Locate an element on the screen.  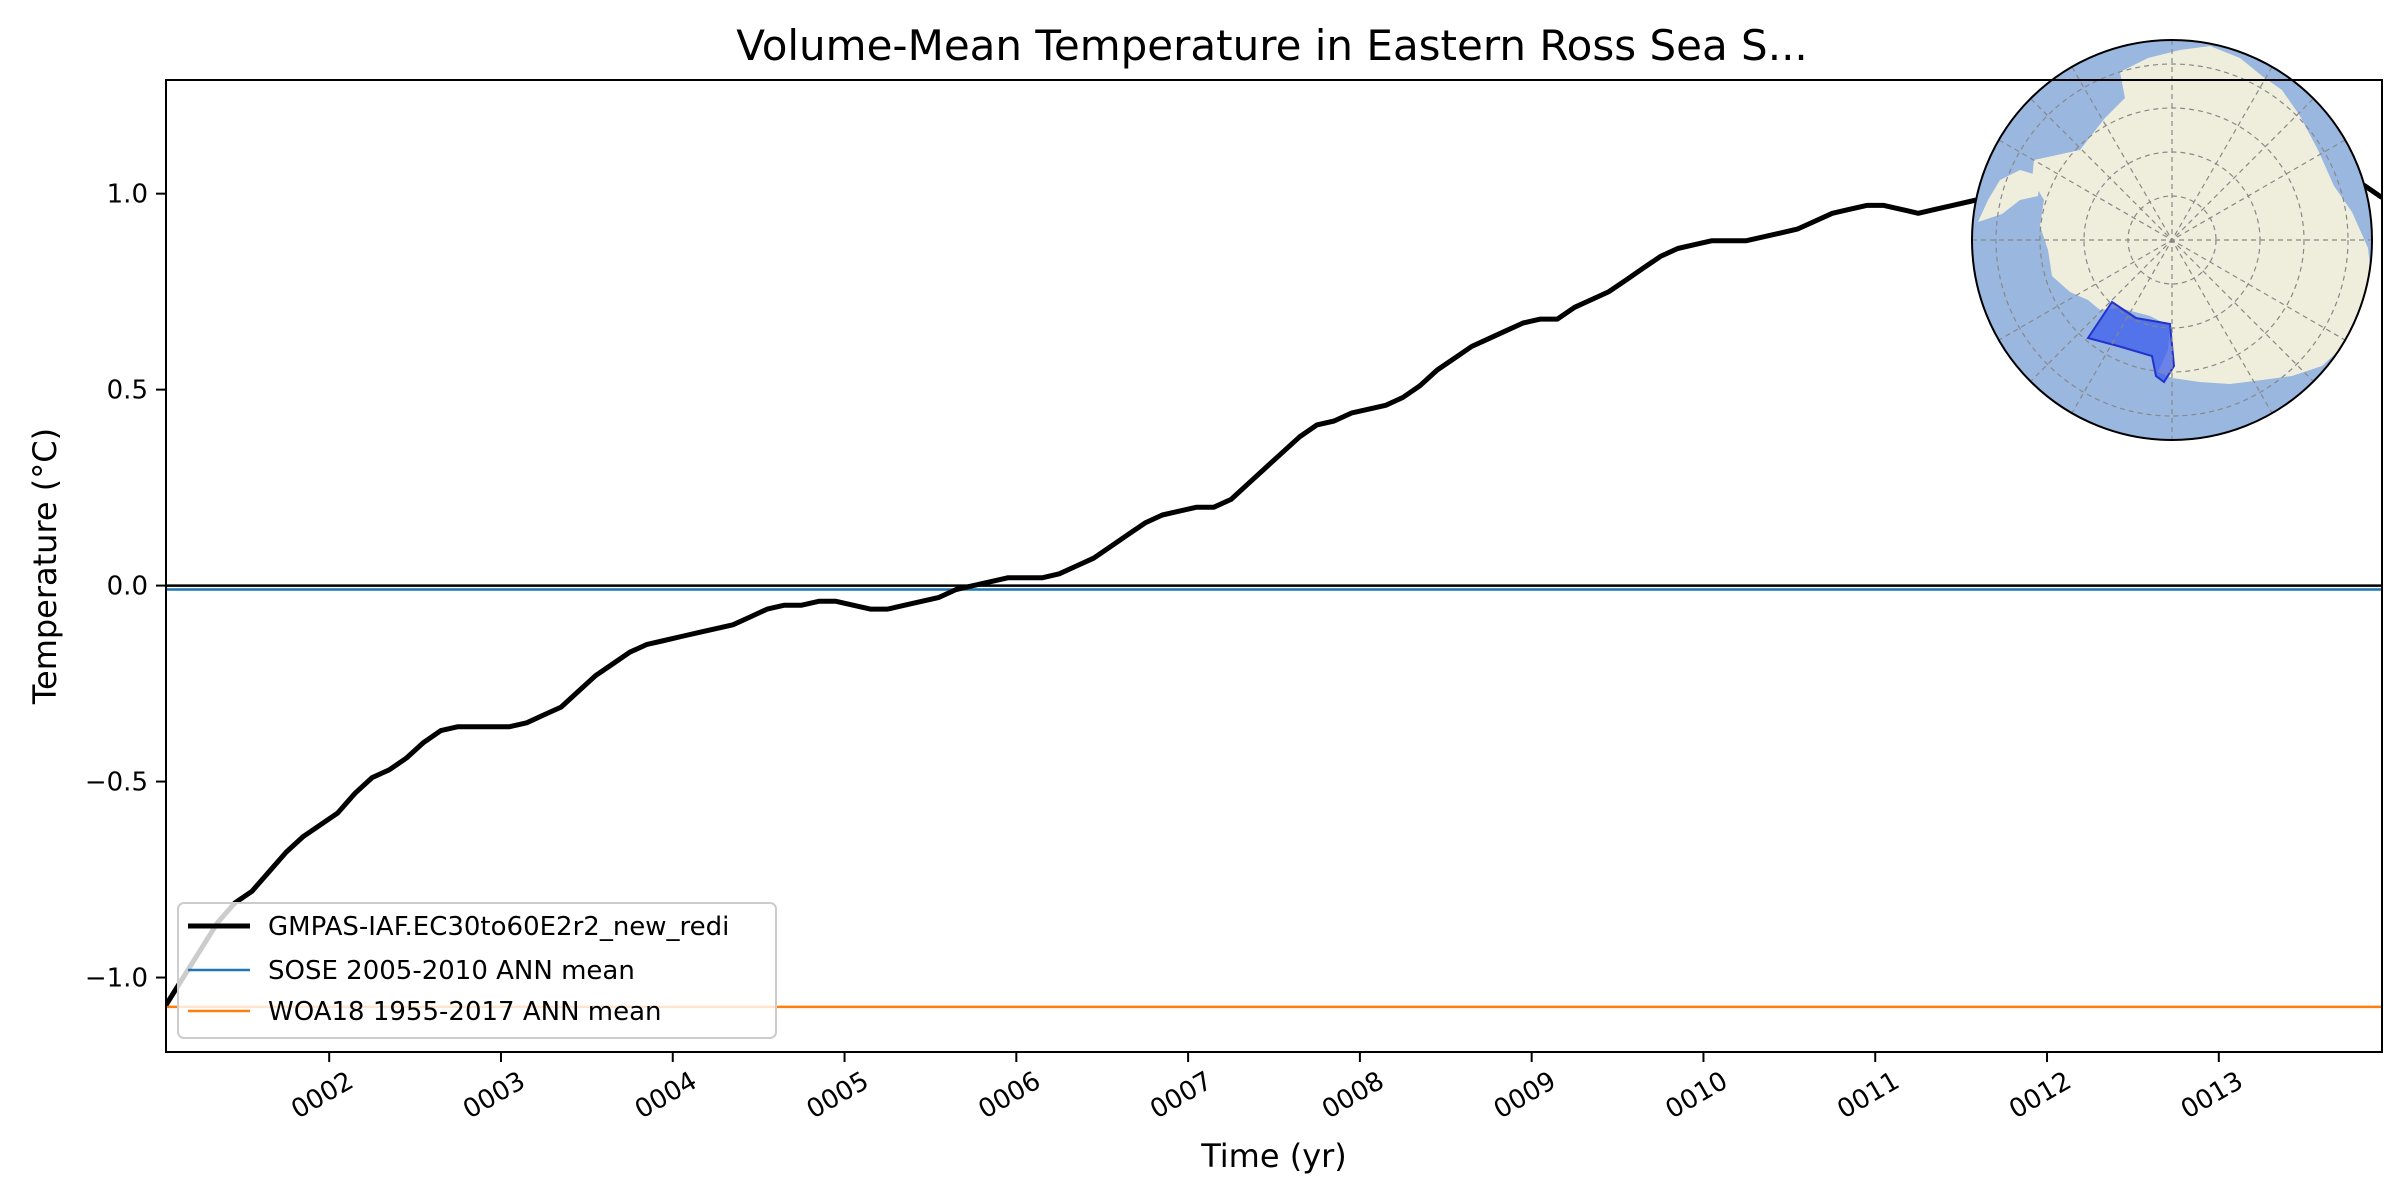
y-axis-label: Temperature (°C) is located at coordinates (45, 566).